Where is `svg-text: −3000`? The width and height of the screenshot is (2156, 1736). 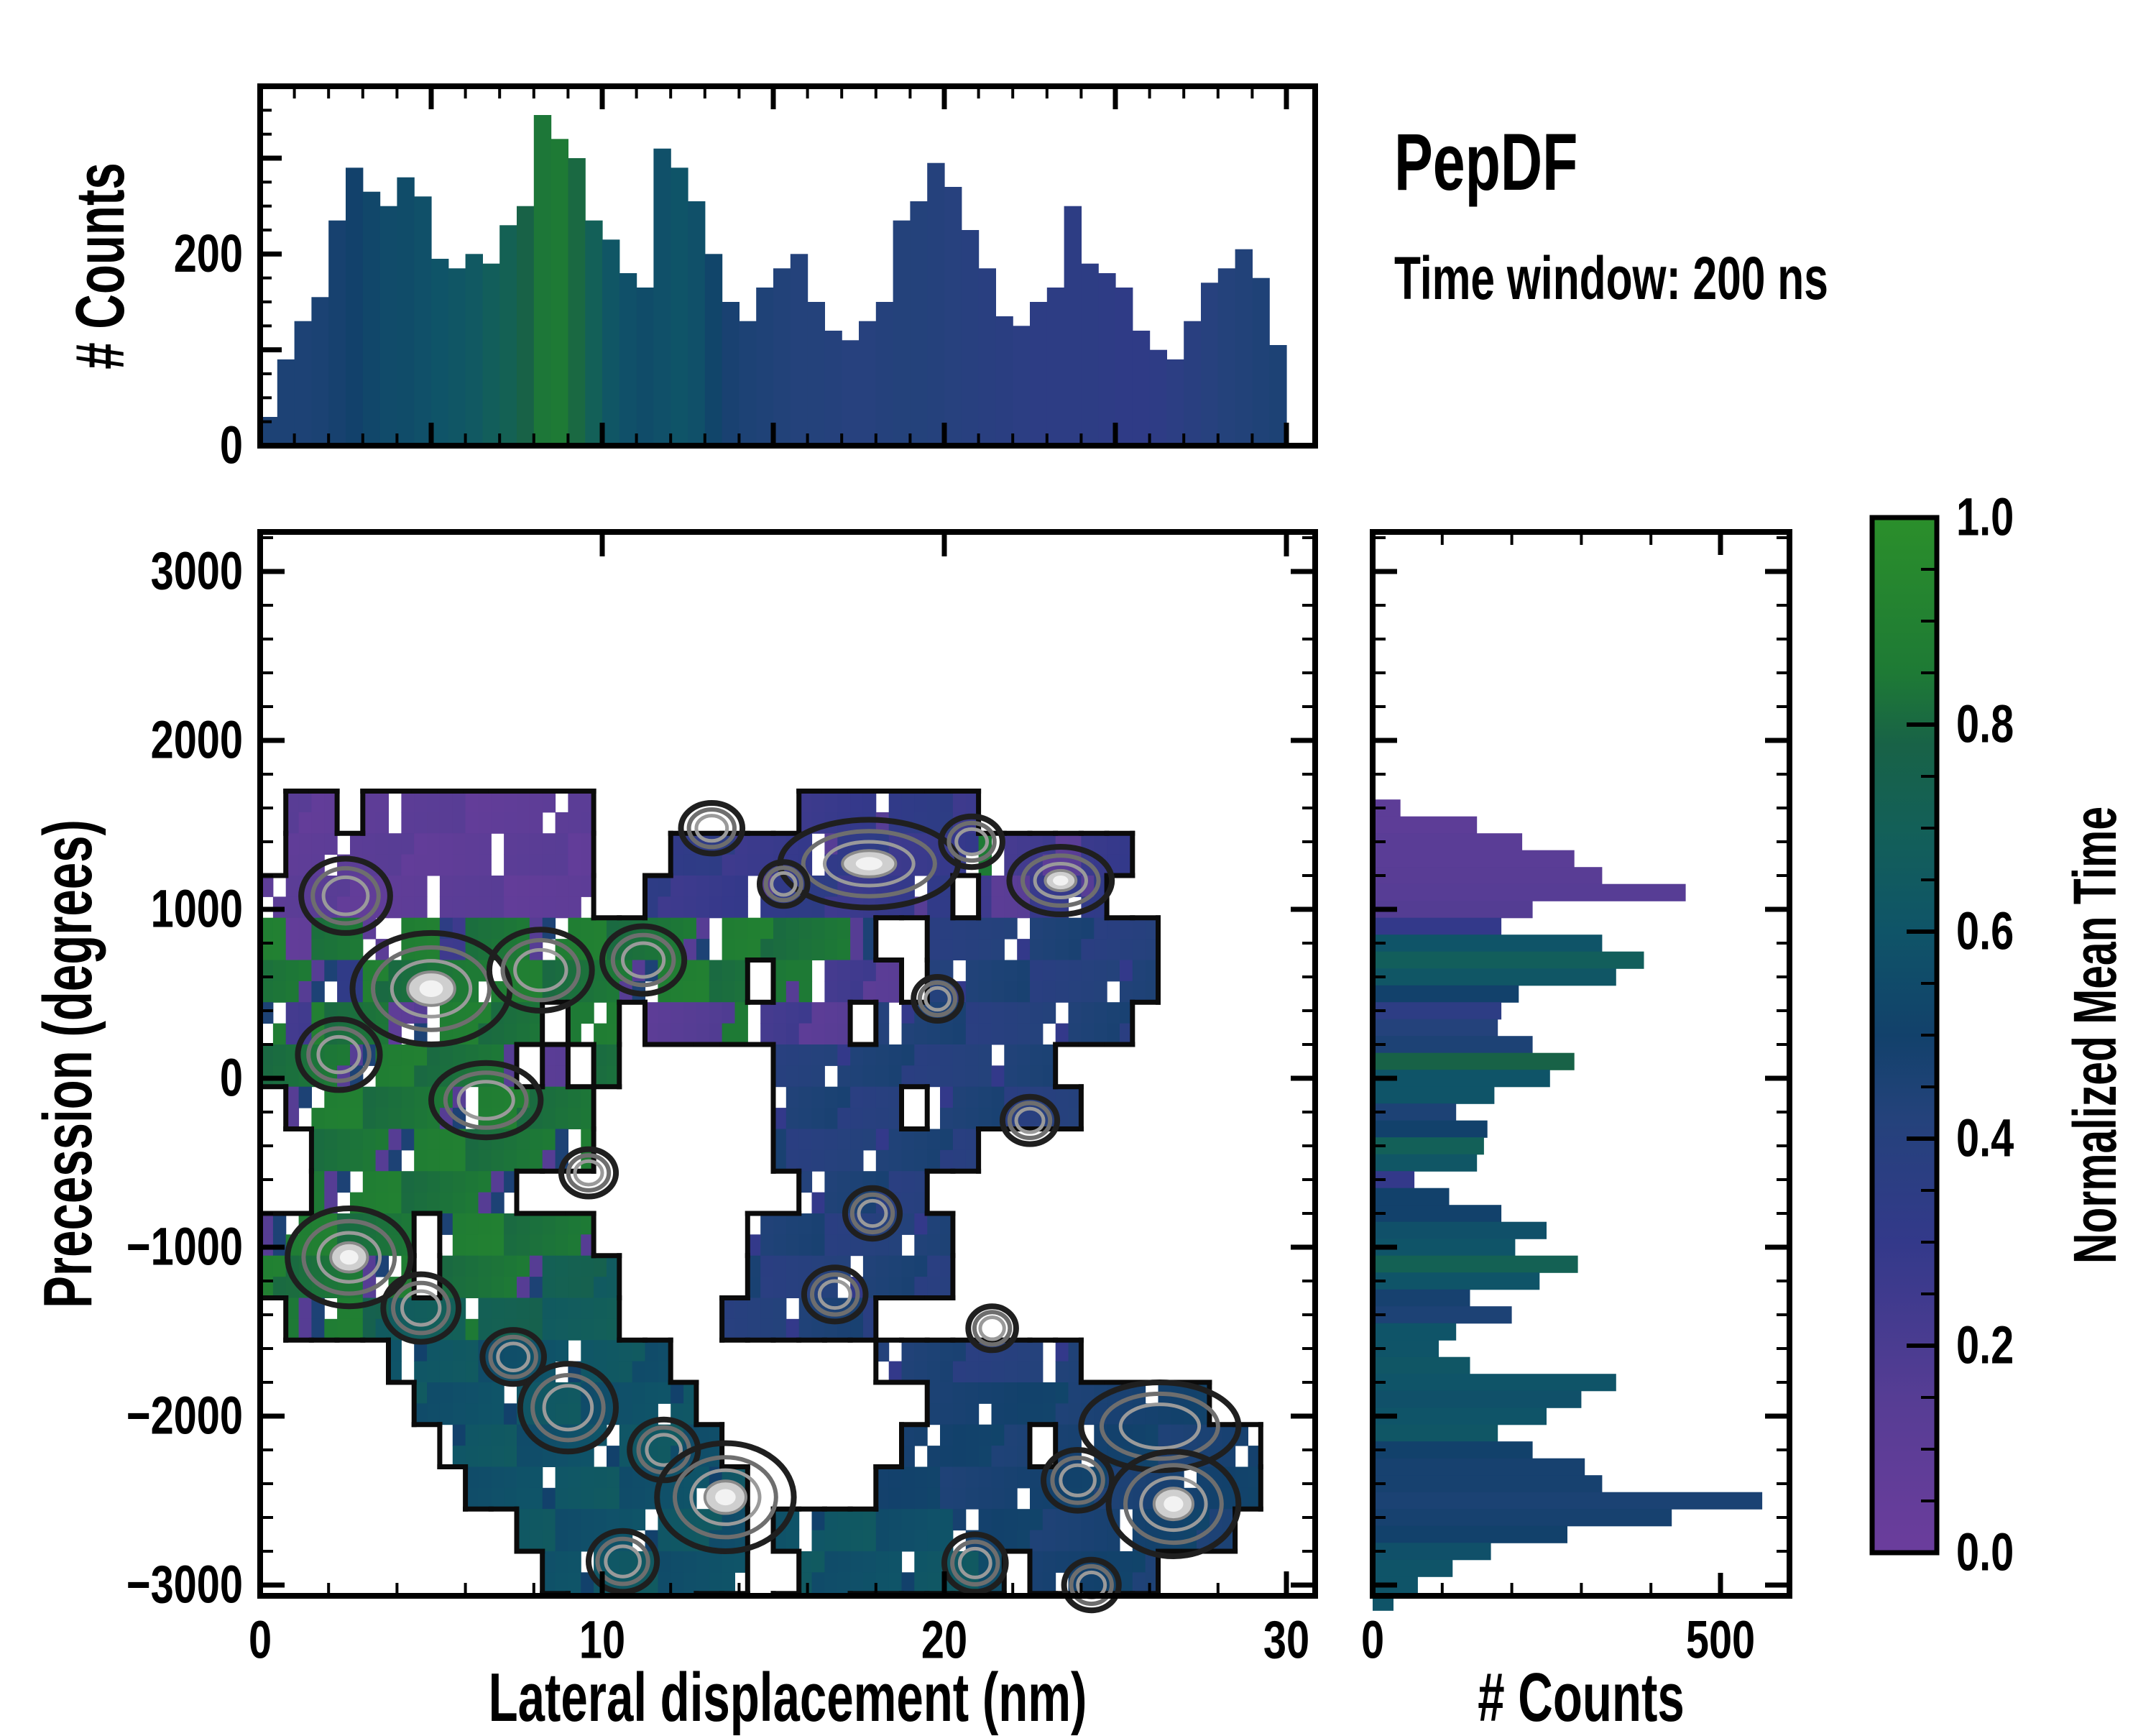 svg-text: −3000 is located at coordinates (184, 1585).